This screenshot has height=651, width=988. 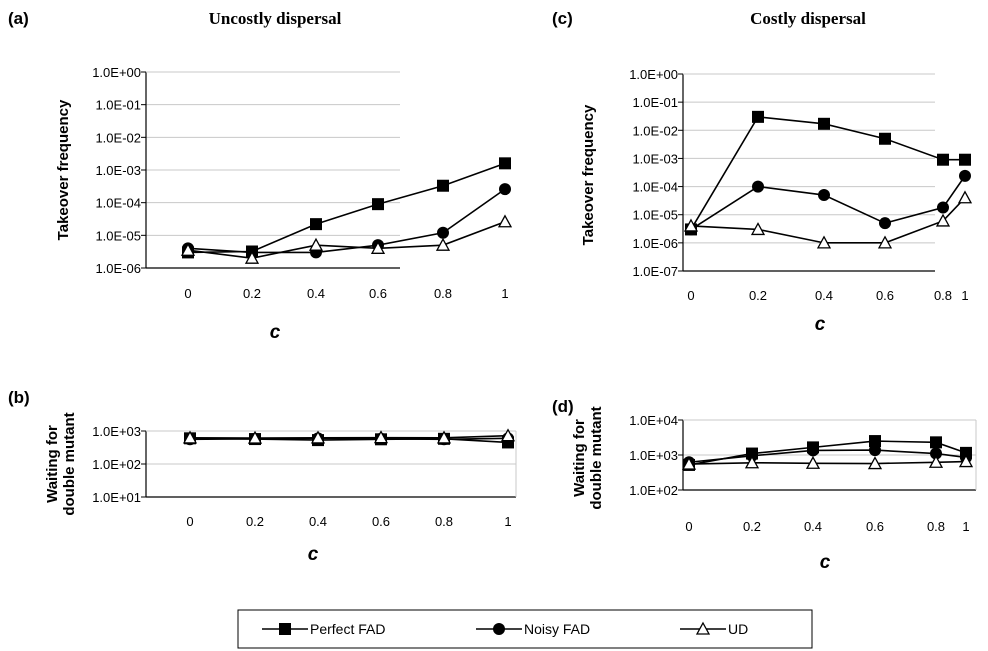 I want to click on panel-letter: (b), so click(x=19, y=397).